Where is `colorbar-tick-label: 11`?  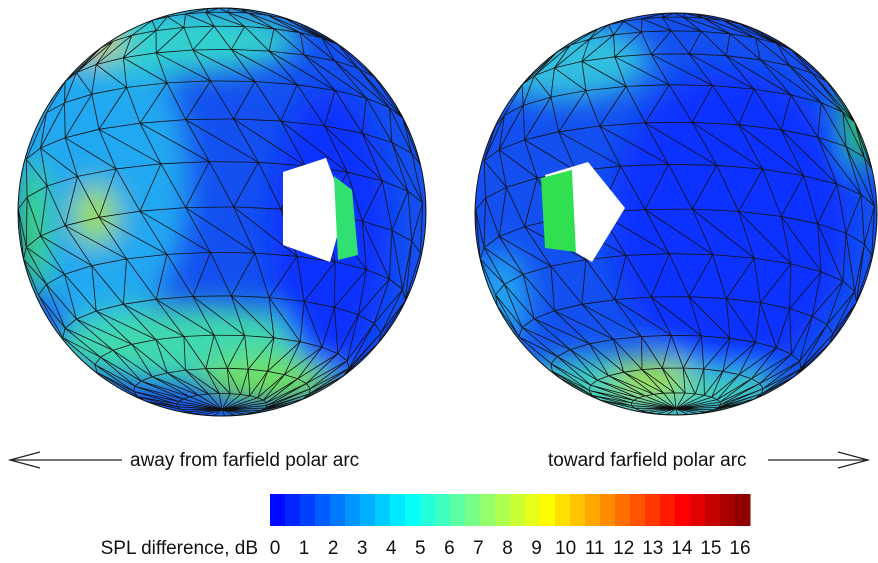
colorbar-tick-label: 11 is located at coordinates (595, 548).